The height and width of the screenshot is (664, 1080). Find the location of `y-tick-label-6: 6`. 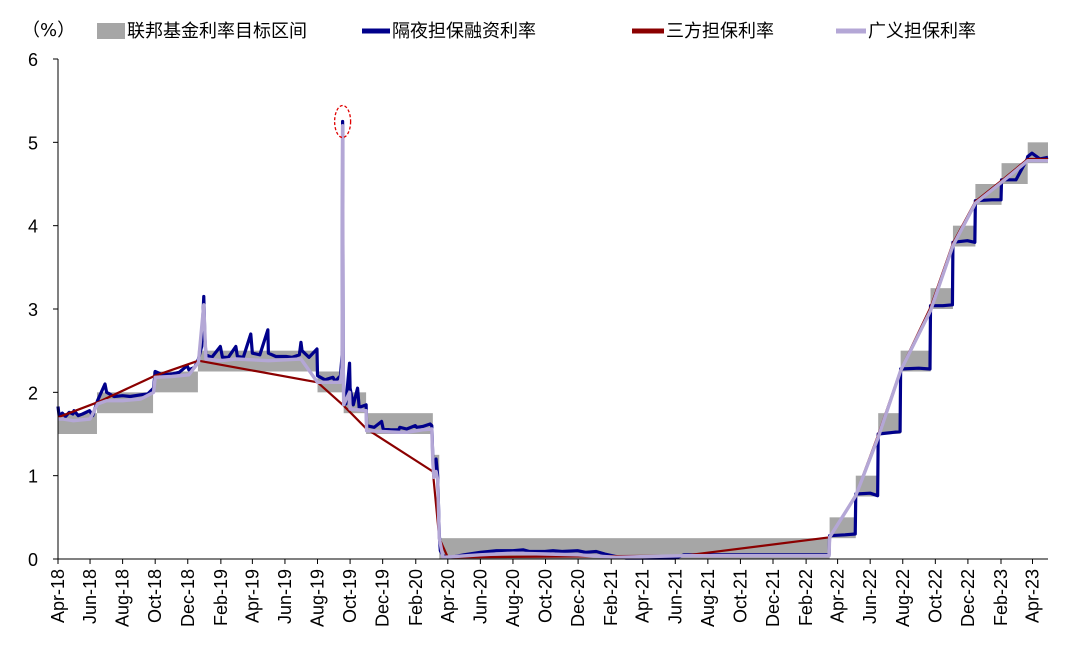

y-tick-label-6: 6 is located at coordinates (33, 60).